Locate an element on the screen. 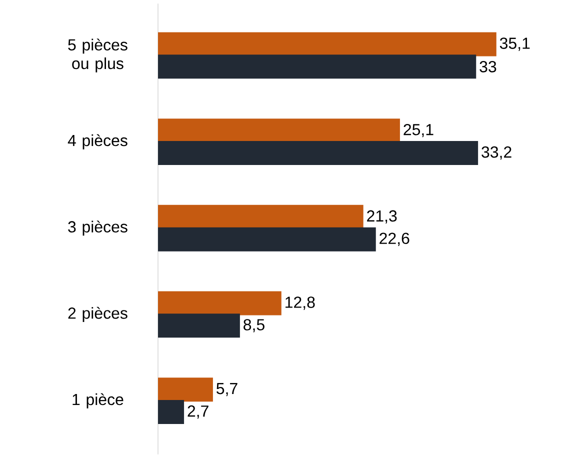  data-label: 35,1 is located at coordinates (515, 44).